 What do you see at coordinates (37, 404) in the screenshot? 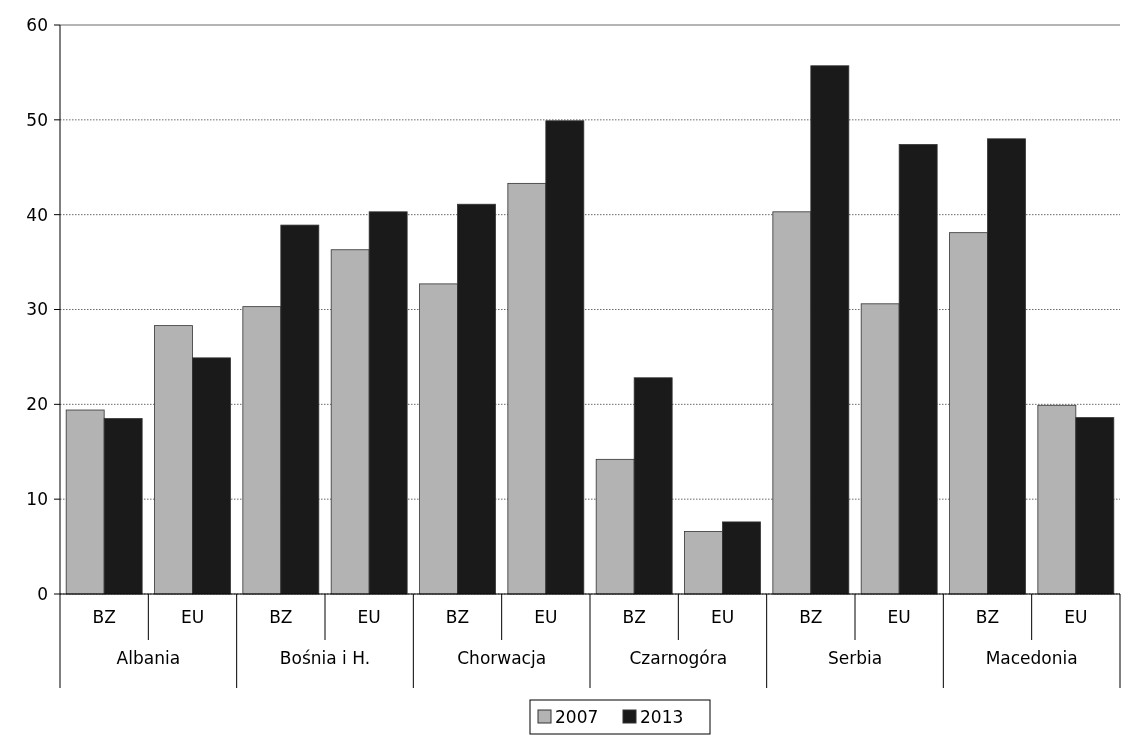
I see `y-tick-label: 20` at bounding box center [37, 404].